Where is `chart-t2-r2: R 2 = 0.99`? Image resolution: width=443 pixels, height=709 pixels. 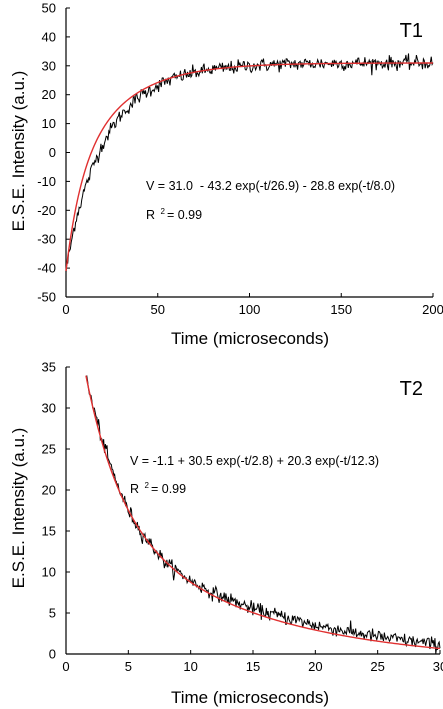
chart-t2-r2: R 2 = 0.99 is located at coordinates (158, 488).